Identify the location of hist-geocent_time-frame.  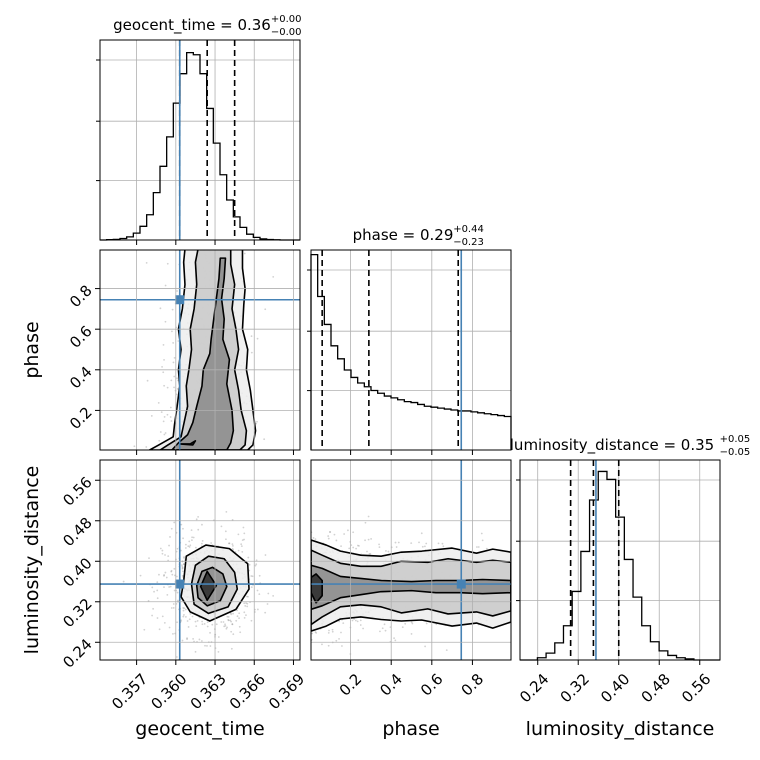
(200, 140).